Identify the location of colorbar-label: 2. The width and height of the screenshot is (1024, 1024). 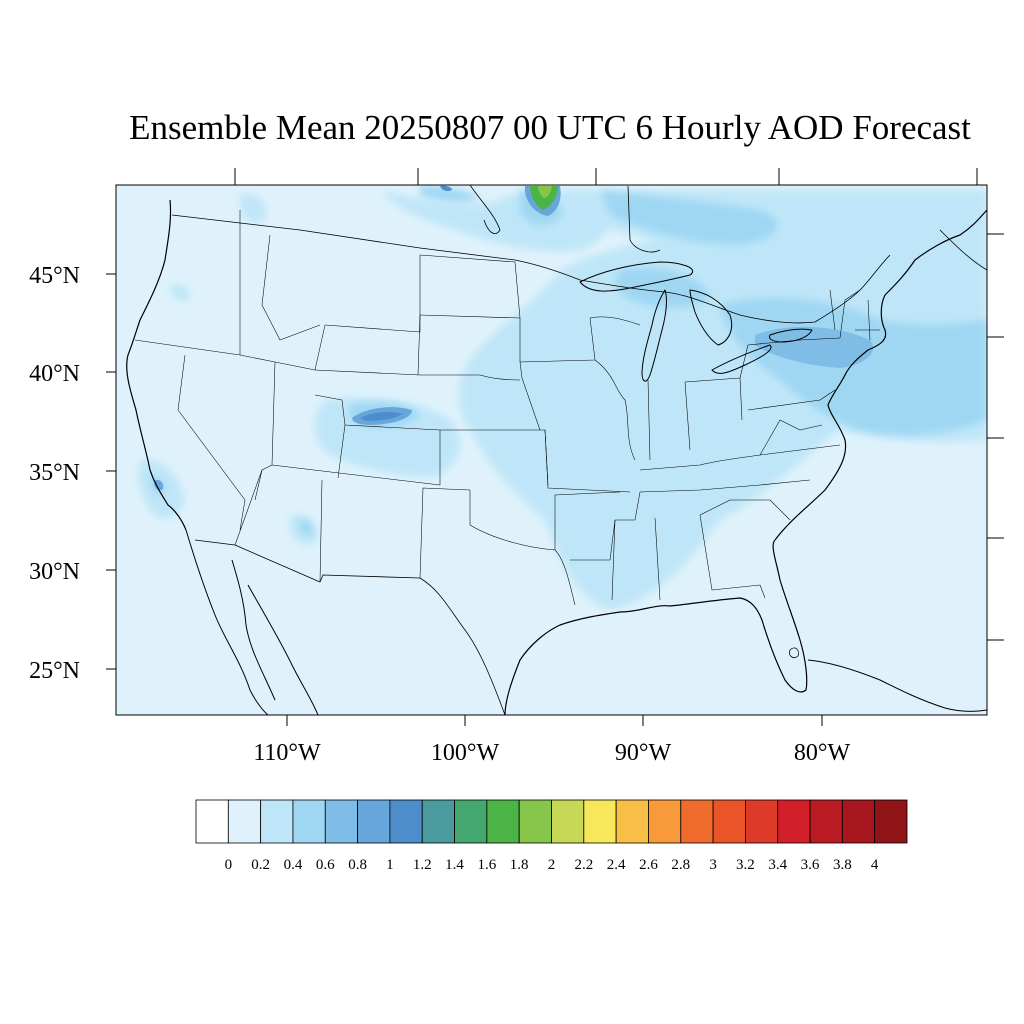
(552, 865).